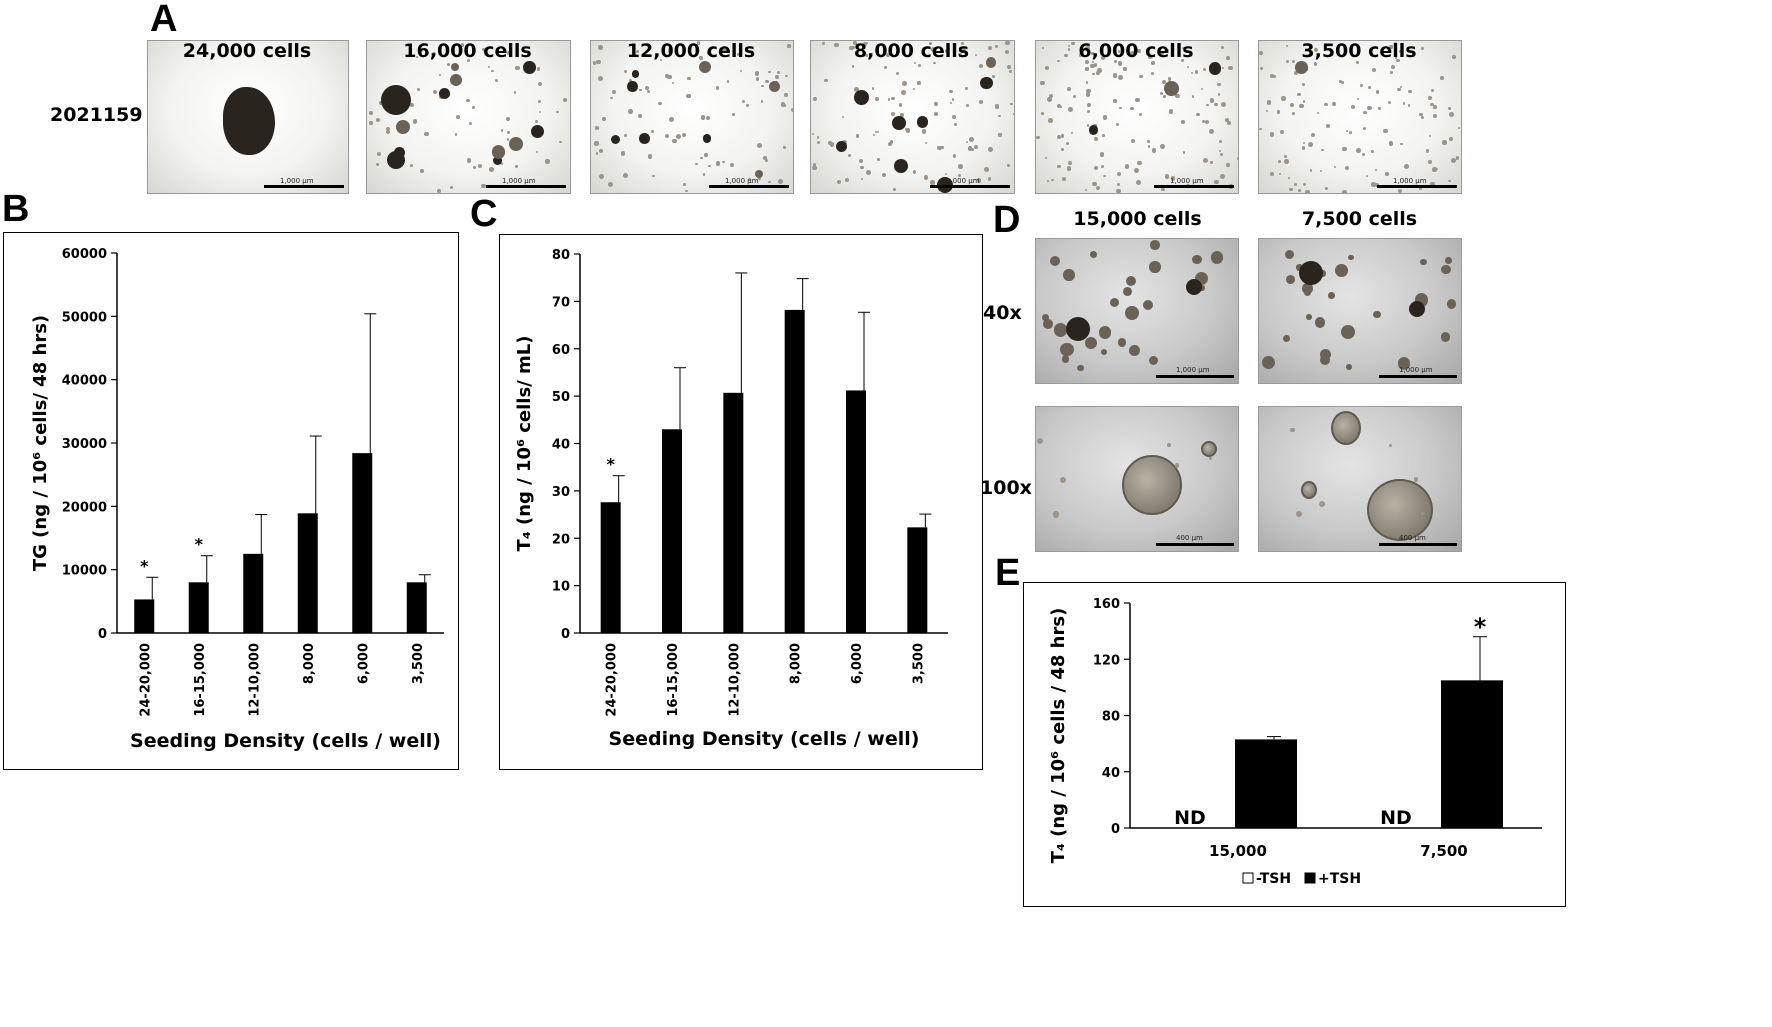 Image resolution: width=1772 pixels, height=1027 pixels. What do you see at coordinates (1137, 117) in the screenshot?
I see `micrograph-a-5: 1,000 µm` at bounding box center [1137, 117].